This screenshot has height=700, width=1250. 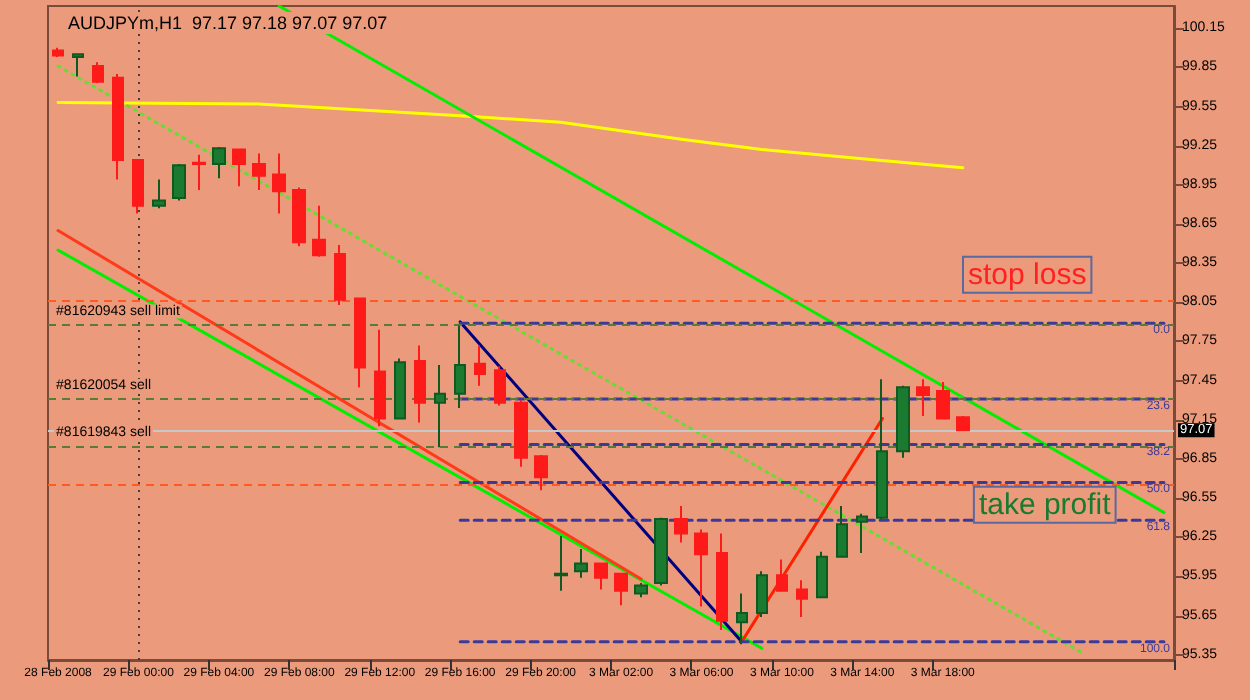 What do you see at coordinates (510, 135) in the screenshot?
I see `line-series` at bounding box center [510, 135].